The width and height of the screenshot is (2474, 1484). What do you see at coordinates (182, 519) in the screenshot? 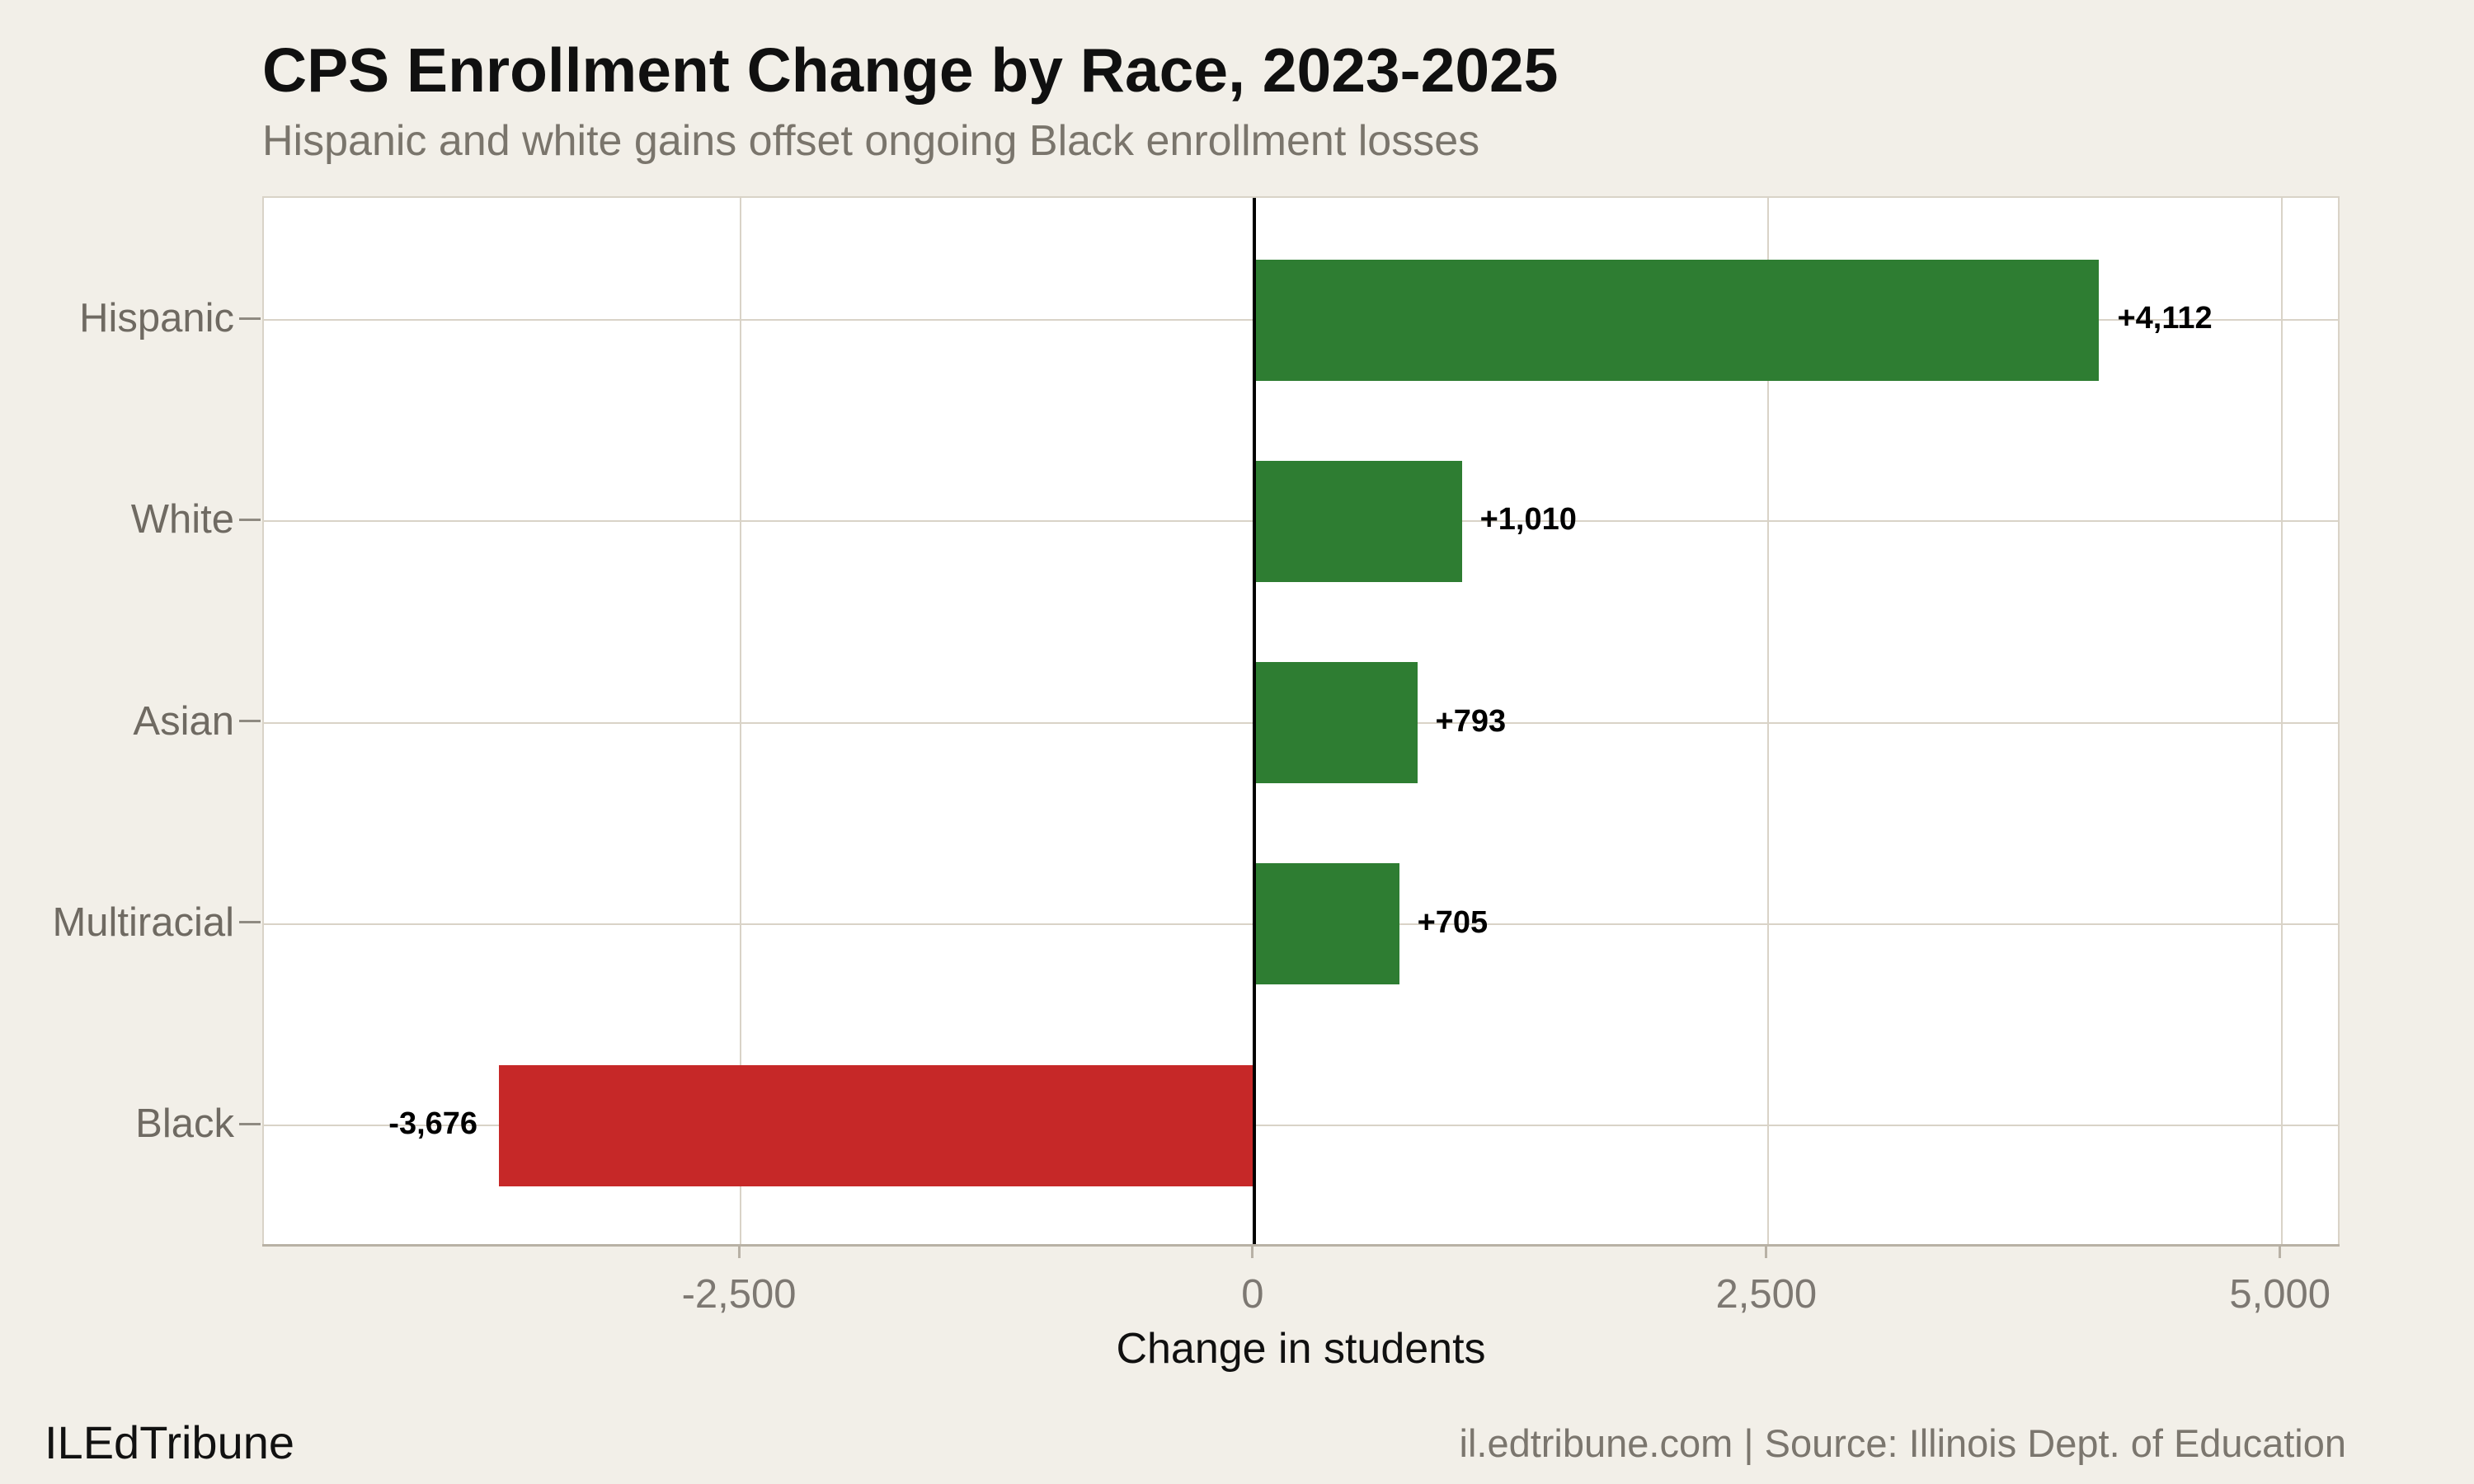
I see `y-axis-label-white: White` at bounding box center [182, 519].